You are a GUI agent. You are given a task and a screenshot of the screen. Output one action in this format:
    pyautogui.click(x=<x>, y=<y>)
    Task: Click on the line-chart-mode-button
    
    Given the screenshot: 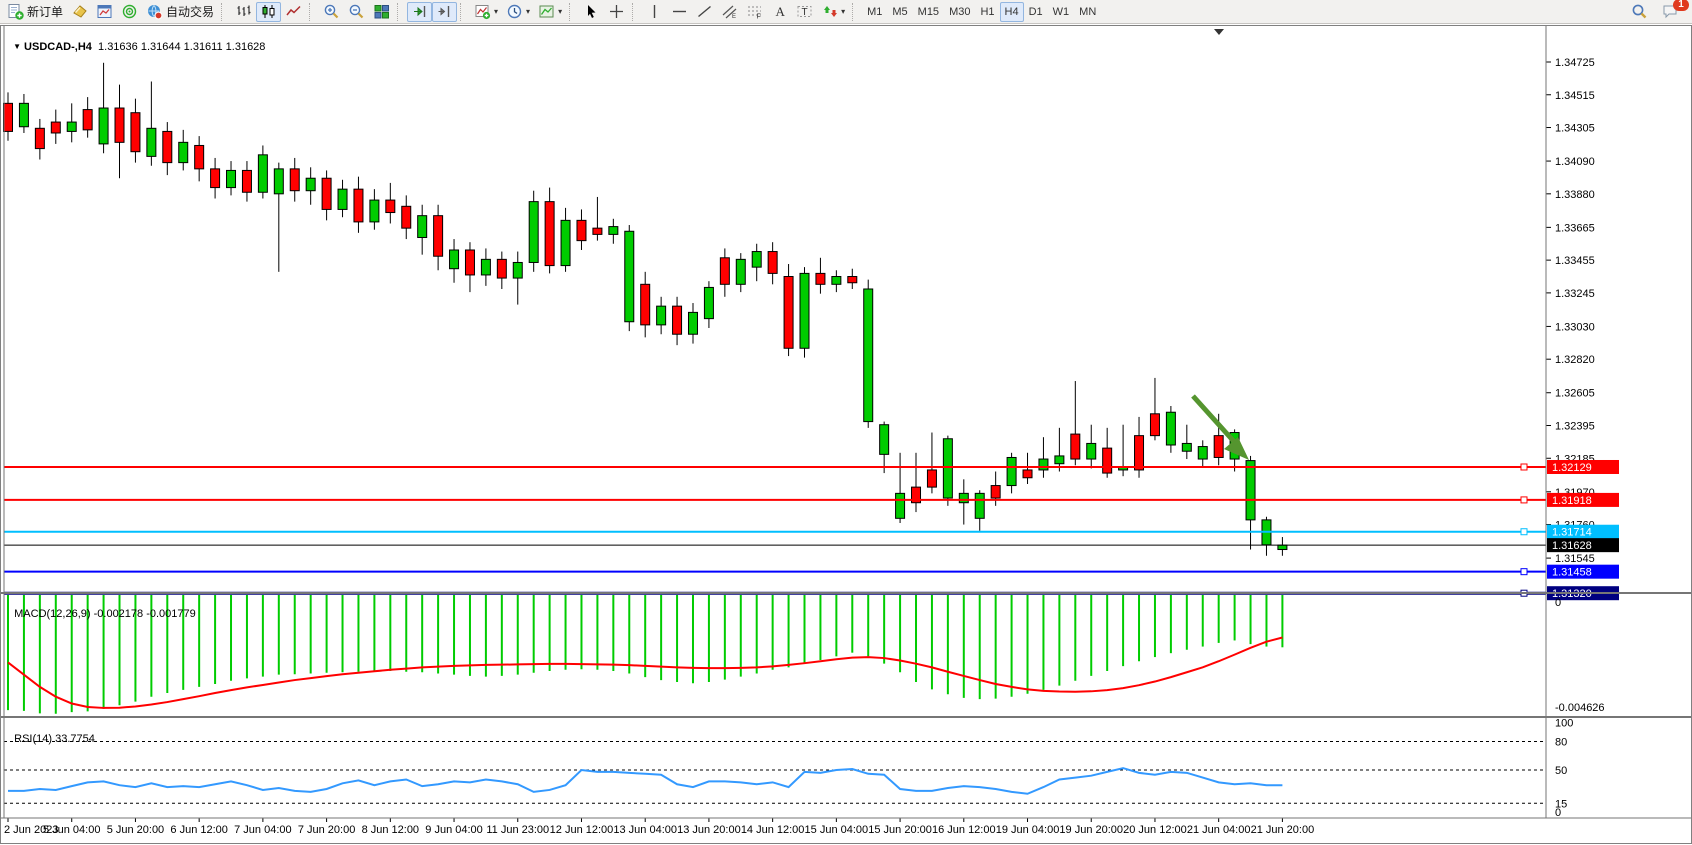 What is the action you would take?
    pyautogui.click(x=293, y=12)
    